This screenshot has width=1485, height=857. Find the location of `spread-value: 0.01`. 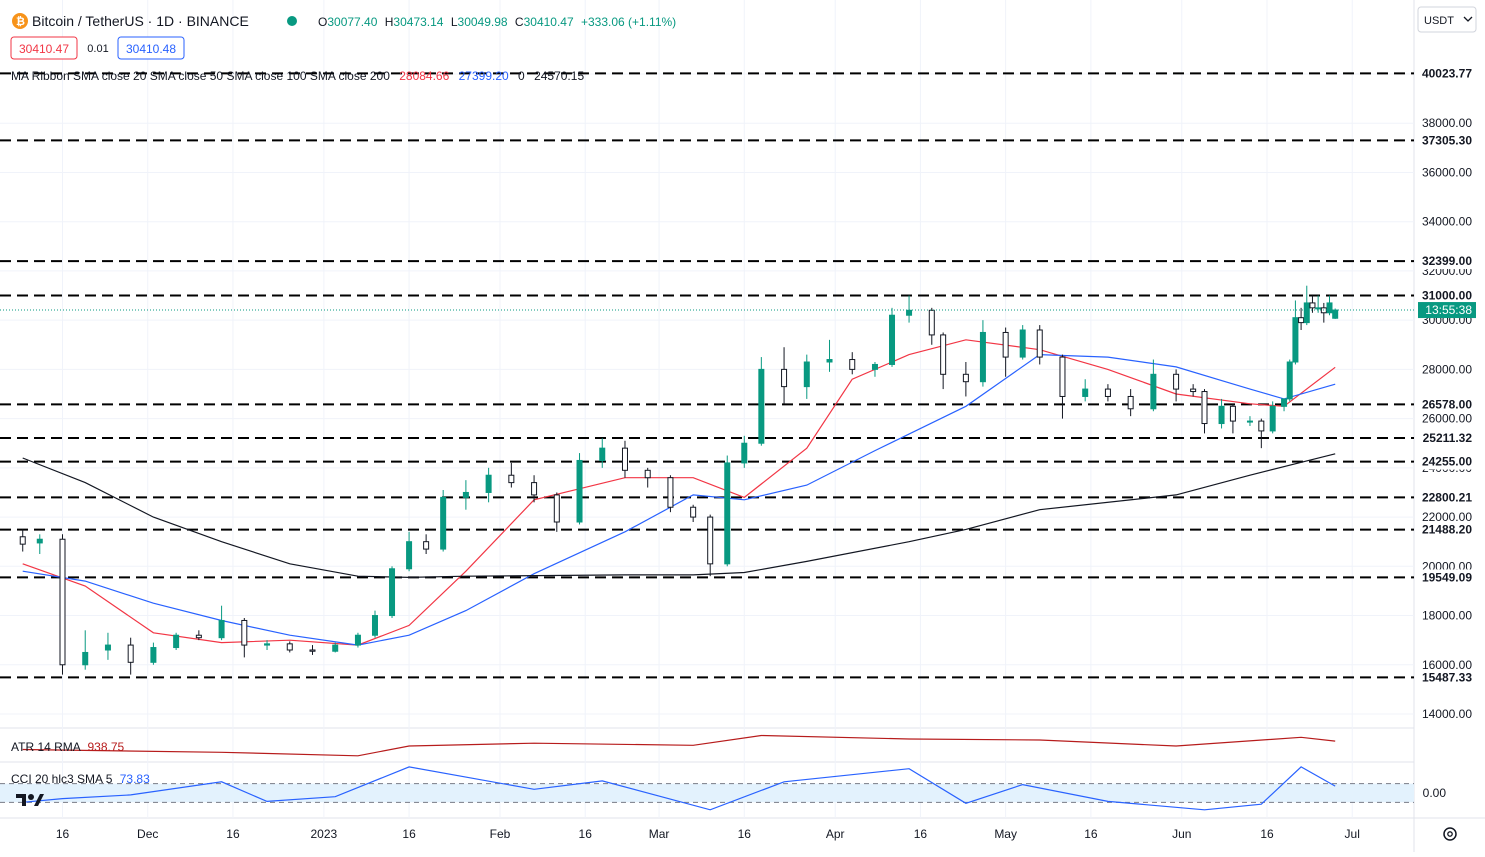

spread-value: 0.01 is located at coordinates (97, 49).